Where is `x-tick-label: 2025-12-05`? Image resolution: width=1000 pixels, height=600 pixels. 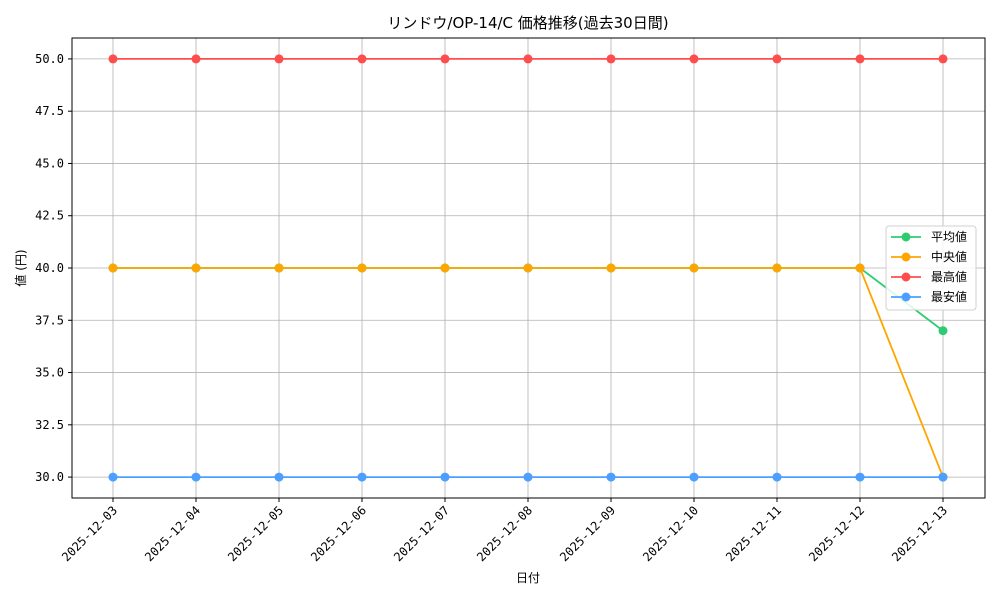
x-tick-label: 2025-12-05 is located at coordinates (255, 533).